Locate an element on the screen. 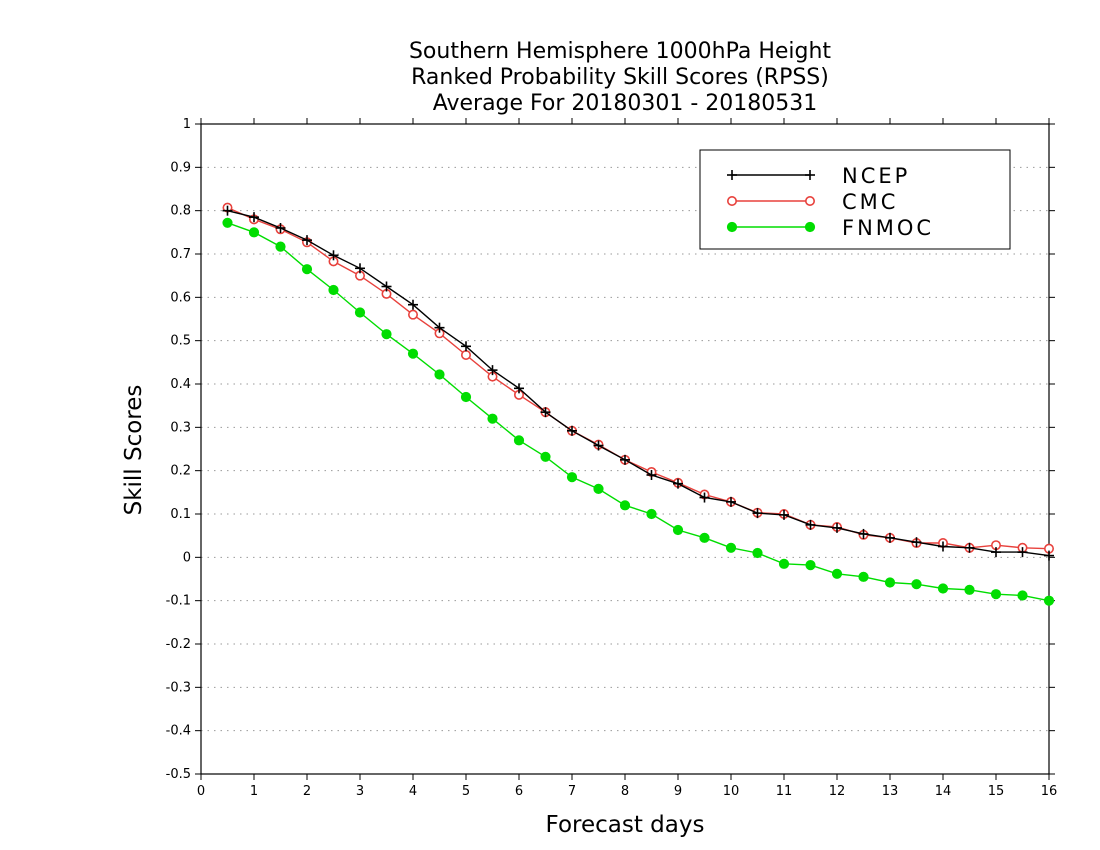 The height and width of the screenshot is (850, 1100). legend-item-cmc: CMC is located at coordinates (812, 202).